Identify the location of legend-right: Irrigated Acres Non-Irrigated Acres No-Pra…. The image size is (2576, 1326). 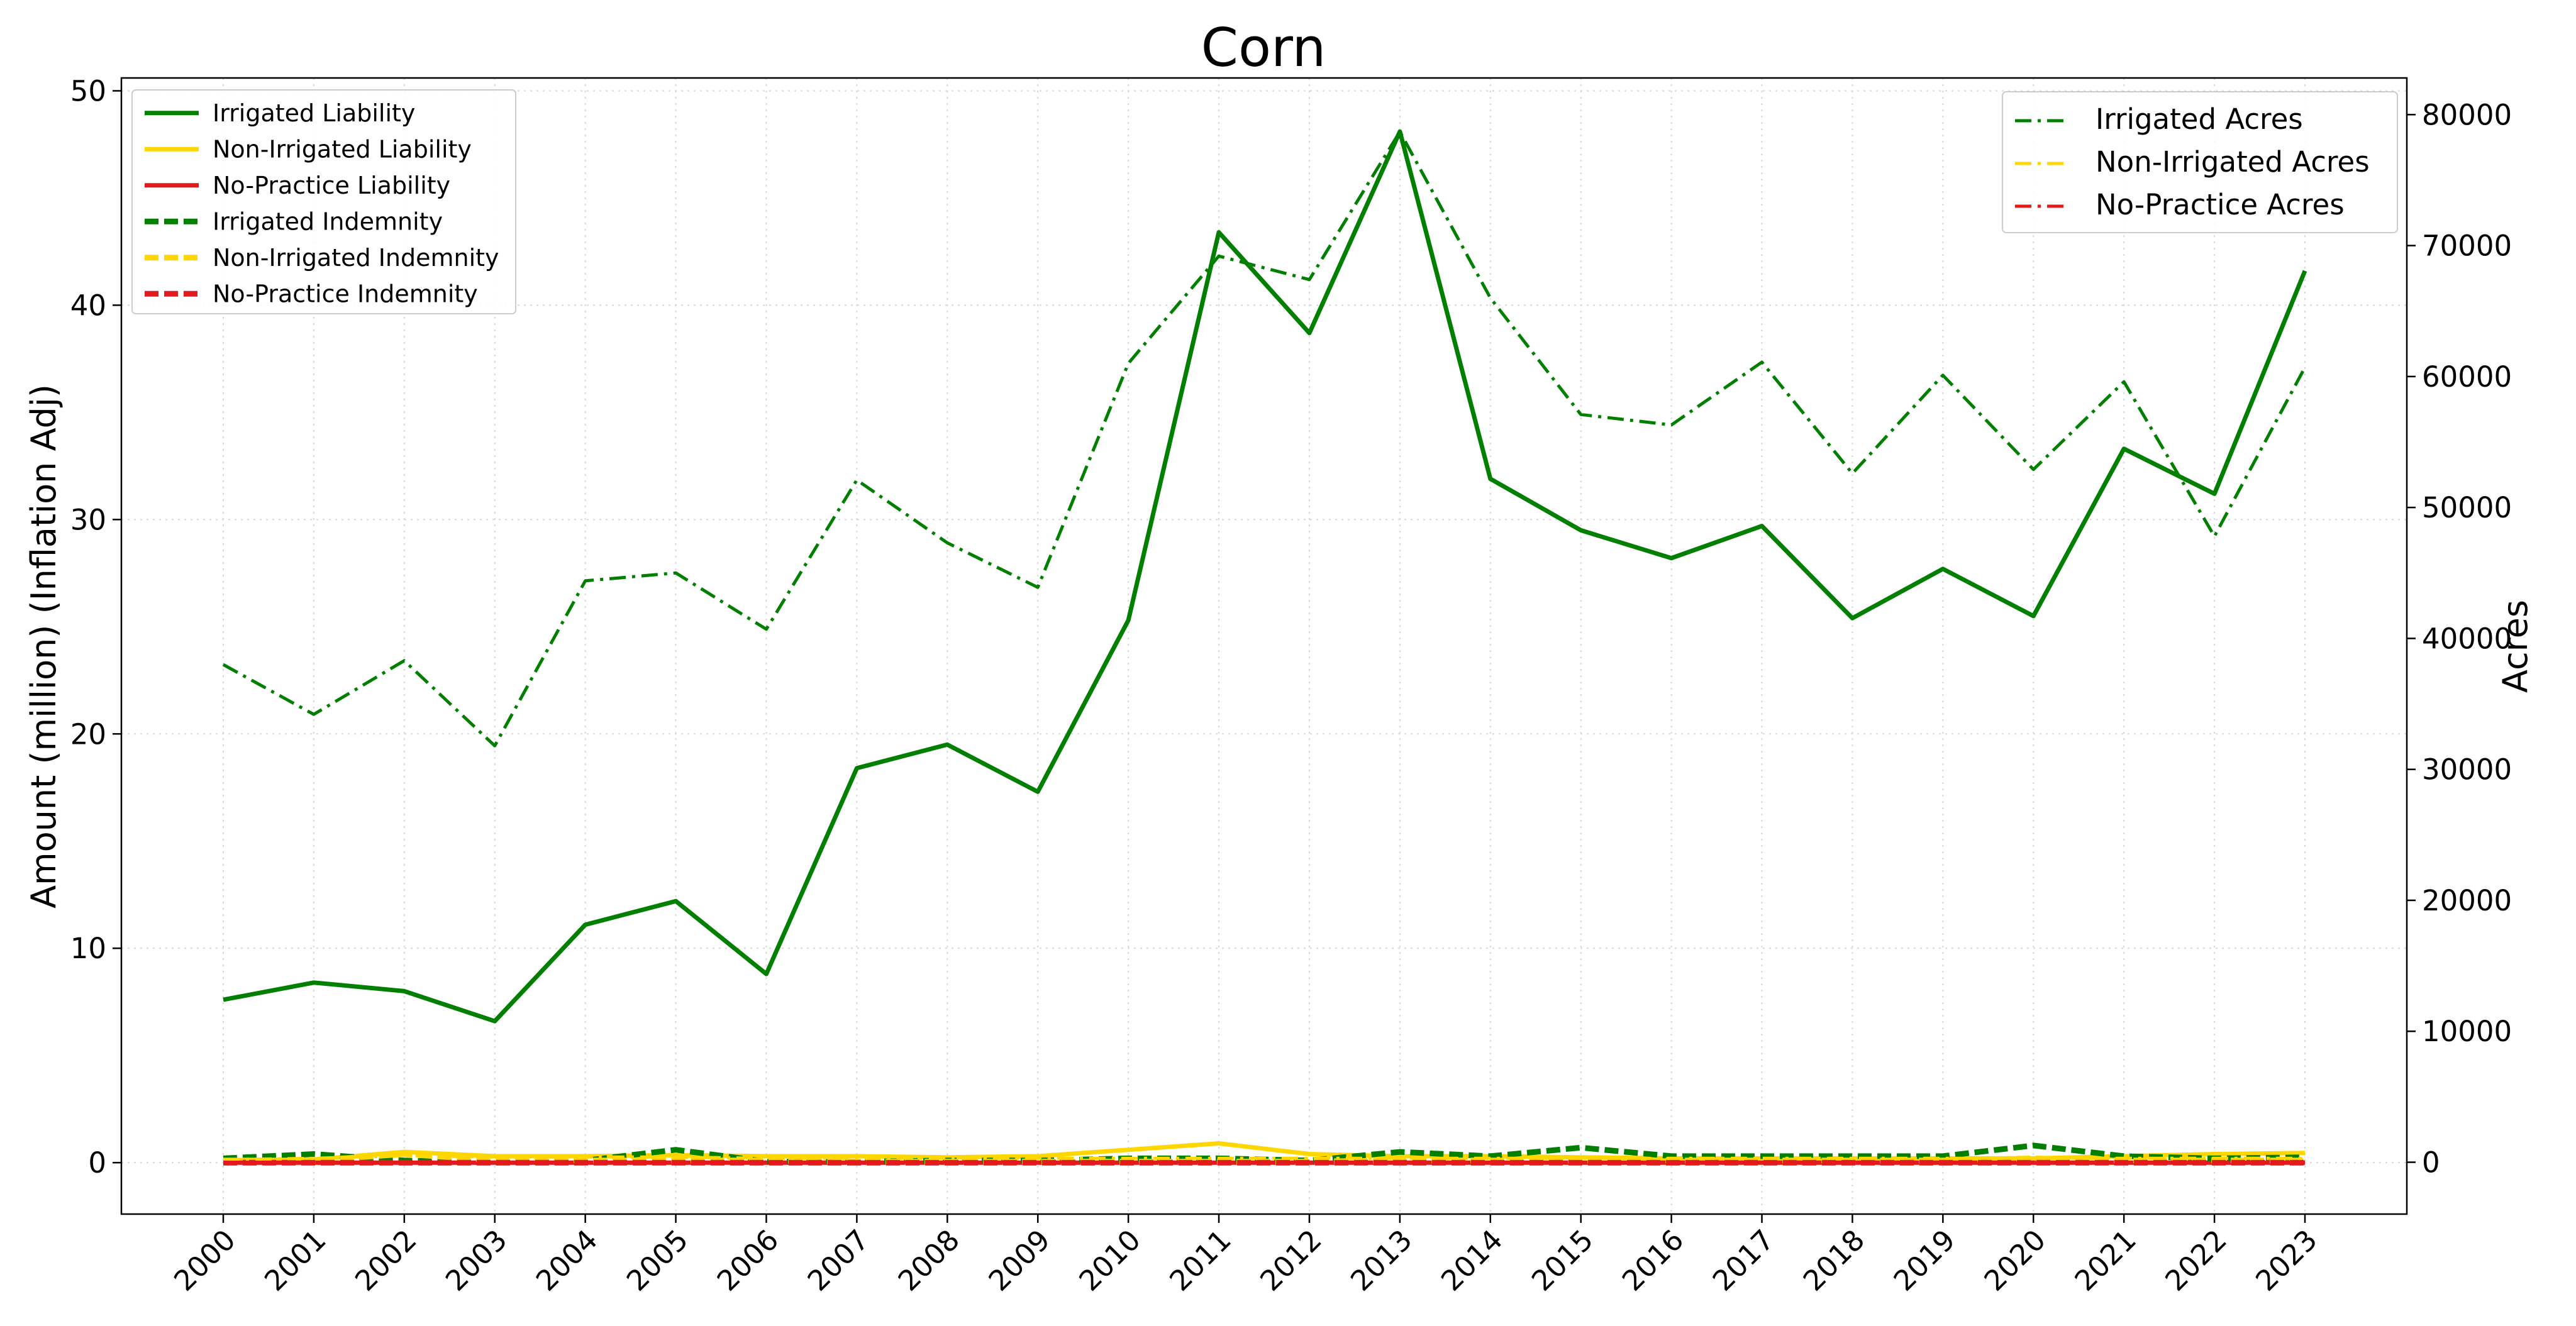
(2200, 162).